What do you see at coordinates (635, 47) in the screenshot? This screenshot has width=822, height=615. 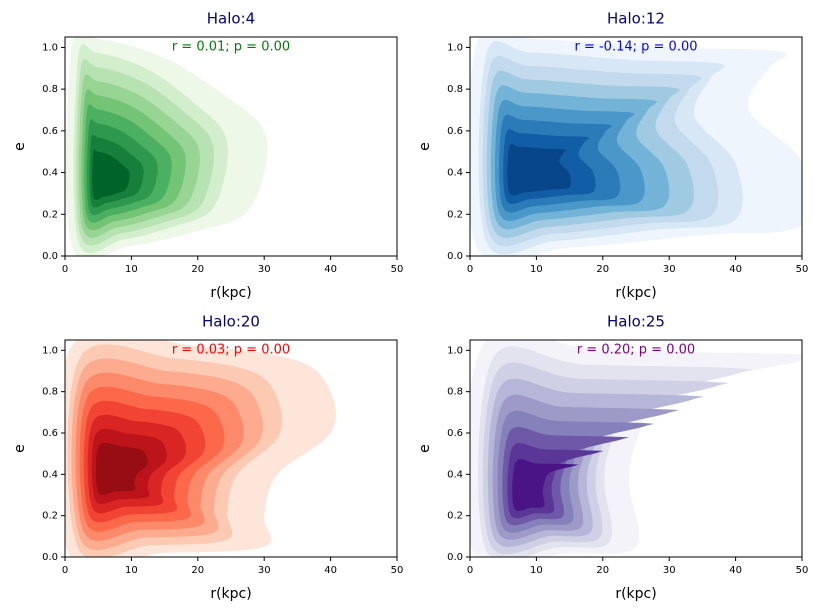 I see `annotation: r = -0.14; p = 0.00` at bounding box center [635, 47].